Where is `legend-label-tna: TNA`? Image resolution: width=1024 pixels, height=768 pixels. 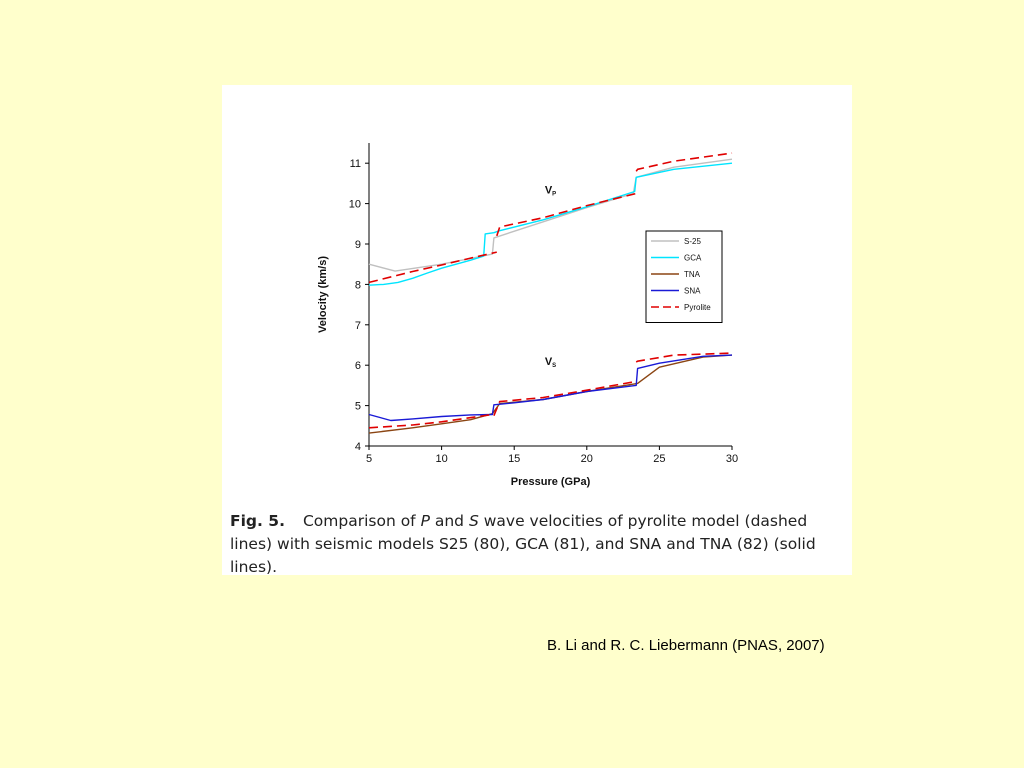 legend-label-tna: TNA is located at coordinates (692, 274).